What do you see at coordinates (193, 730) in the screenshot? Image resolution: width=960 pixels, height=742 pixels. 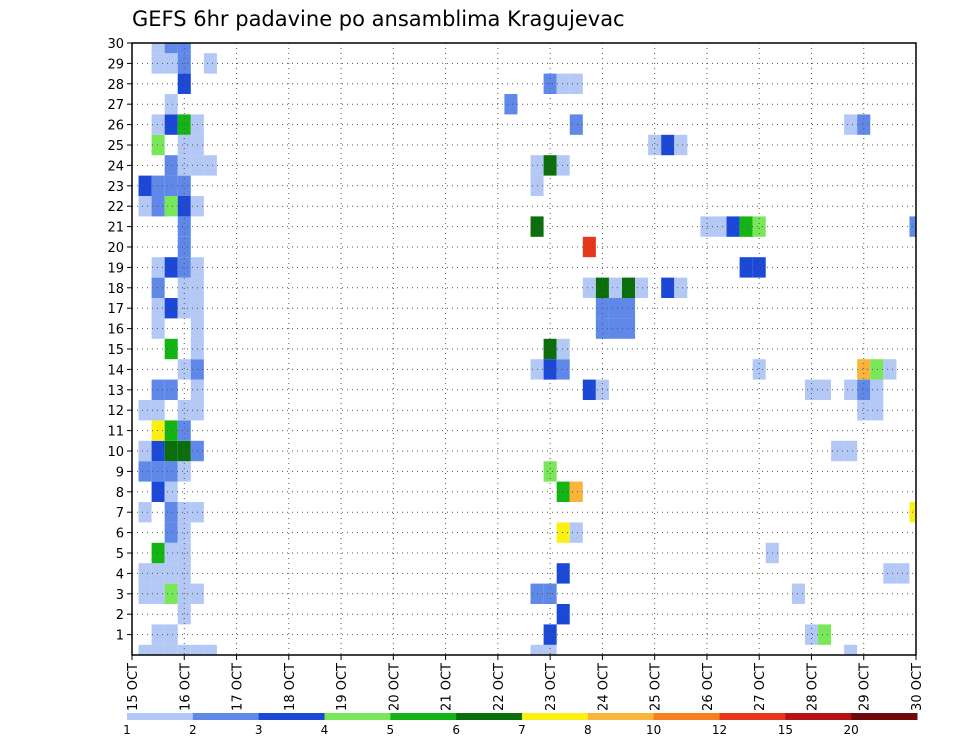 I see `colorbar-label: 2` at bounding box center [193, 730].